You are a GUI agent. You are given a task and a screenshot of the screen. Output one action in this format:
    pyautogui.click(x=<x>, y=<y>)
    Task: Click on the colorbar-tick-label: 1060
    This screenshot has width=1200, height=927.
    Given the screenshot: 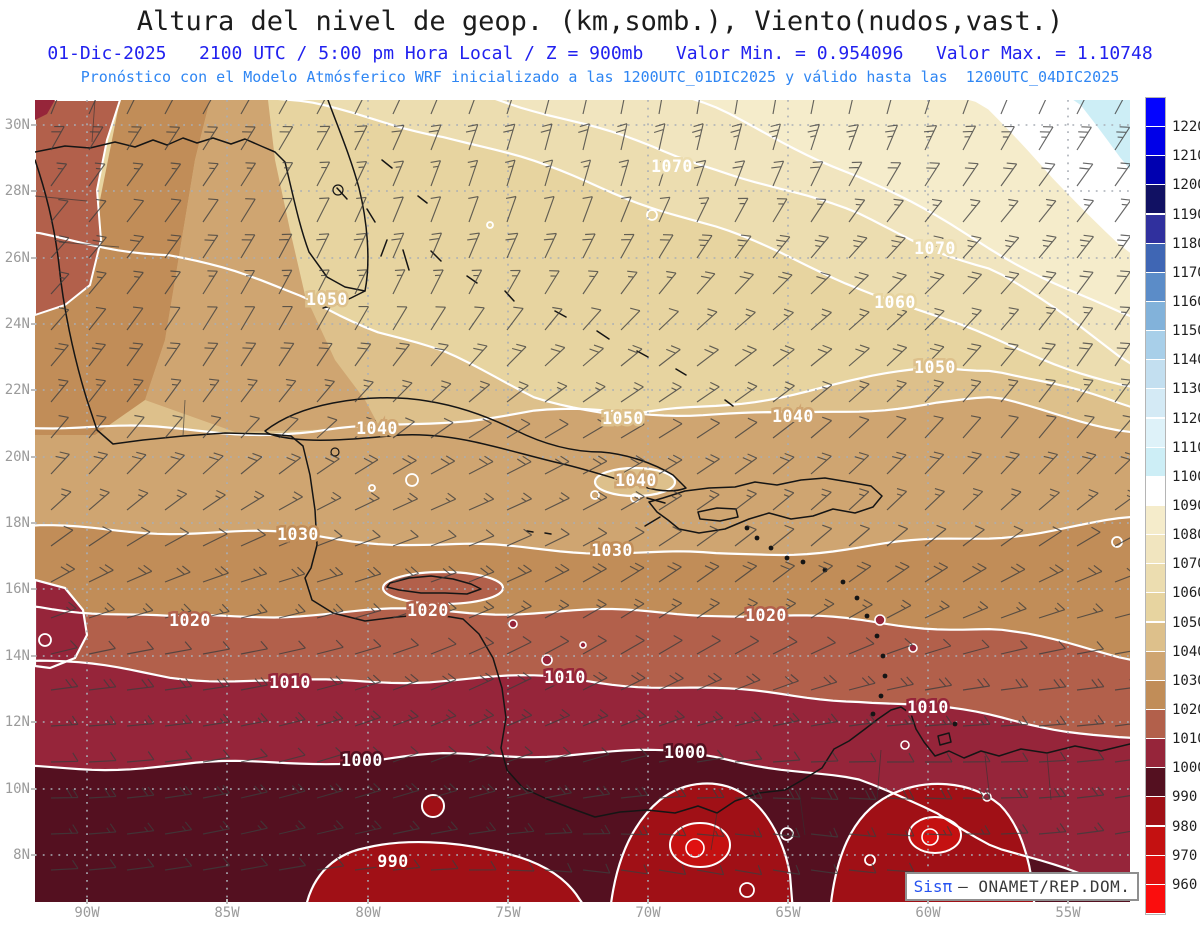 What is the action you would take?
    pyautogui.click(x=1186, y=593)
    